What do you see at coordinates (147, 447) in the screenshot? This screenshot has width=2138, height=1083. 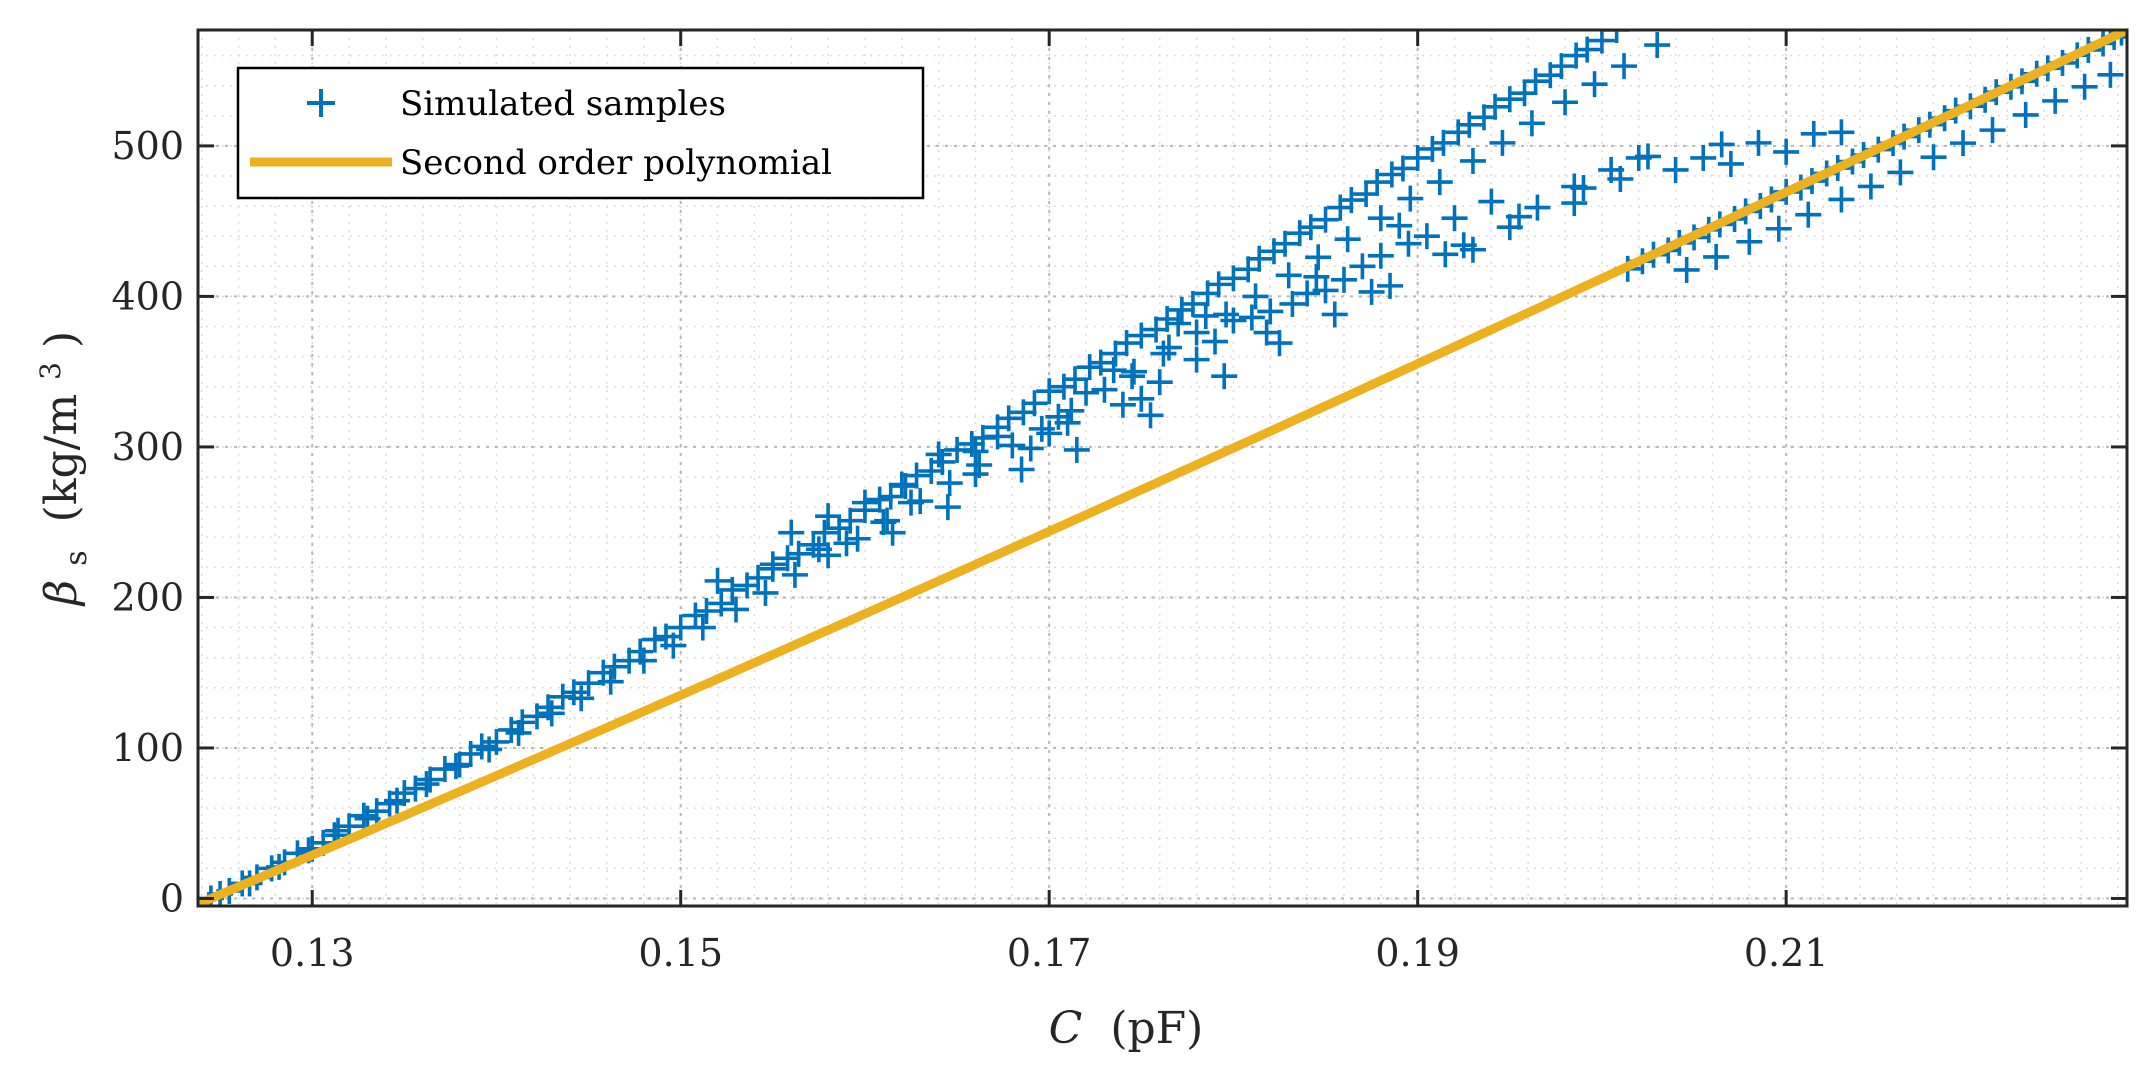 I see `y-tick-label: 300` at bounding box center [147, 447].